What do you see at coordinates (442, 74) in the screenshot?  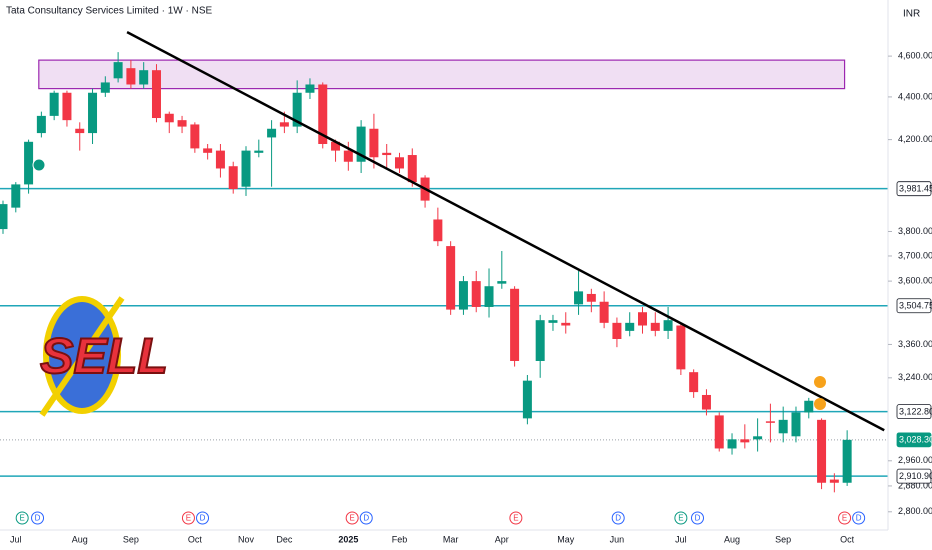 I see `zone` at bounding box center [442, 74].